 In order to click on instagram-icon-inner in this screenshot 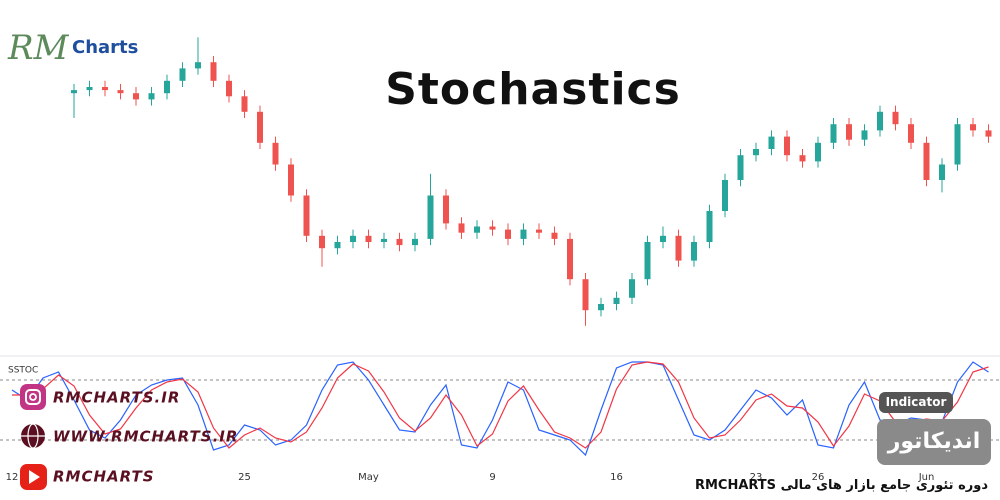, I will do `click(33, 397)`.